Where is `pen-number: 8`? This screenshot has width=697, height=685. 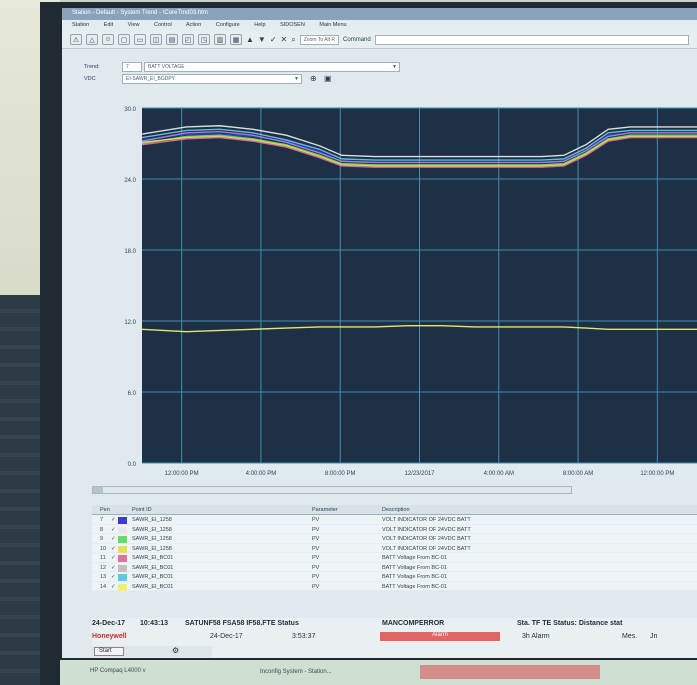
pen-number: 8 is located at coordinates (102, 529).